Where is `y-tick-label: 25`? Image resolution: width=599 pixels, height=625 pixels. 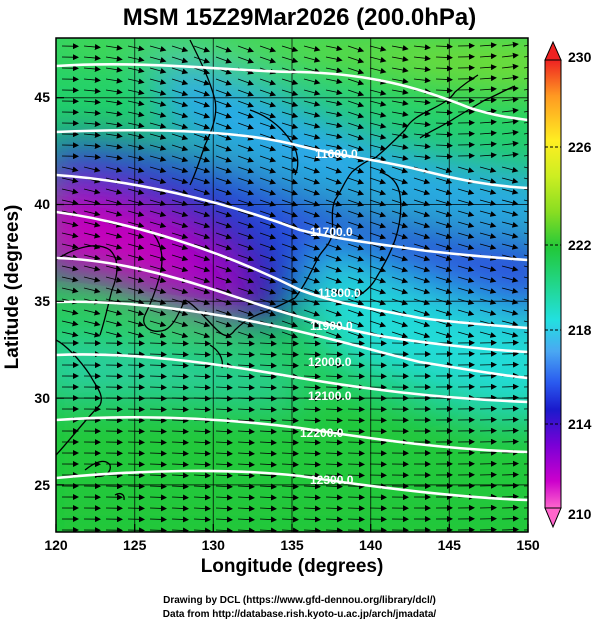 y-tick-label: 25 is located at coordinates (42, 485).